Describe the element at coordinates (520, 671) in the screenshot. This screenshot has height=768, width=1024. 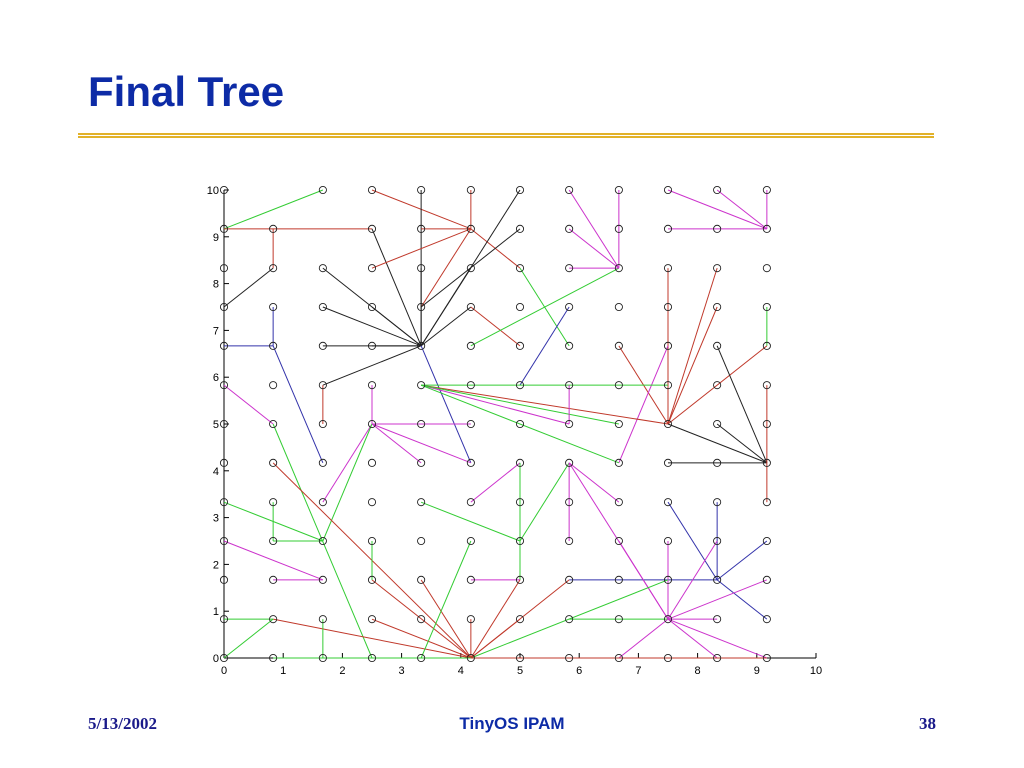
I see `x-tick-label: 5` at that location.